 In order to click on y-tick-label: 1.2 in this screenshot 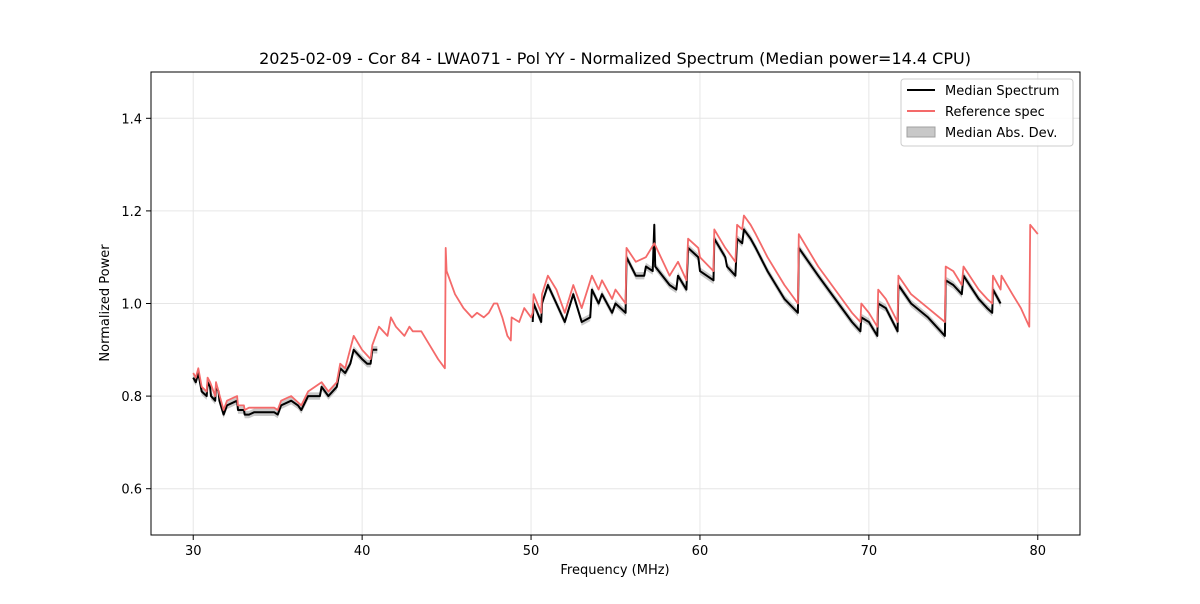, I will do `click(131, 212)`.